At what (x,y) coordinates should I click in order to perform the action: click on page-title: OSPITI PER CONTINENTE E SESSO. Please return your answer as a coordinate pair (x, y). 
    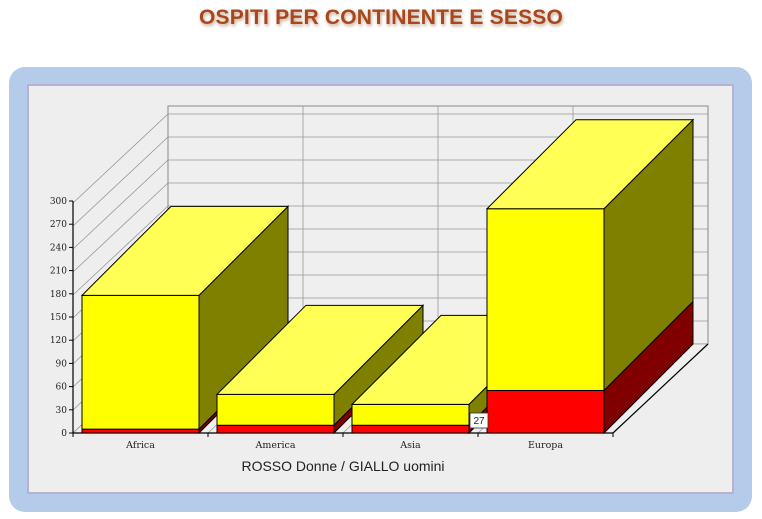
    Looking at the image, I should click on (381, 17).